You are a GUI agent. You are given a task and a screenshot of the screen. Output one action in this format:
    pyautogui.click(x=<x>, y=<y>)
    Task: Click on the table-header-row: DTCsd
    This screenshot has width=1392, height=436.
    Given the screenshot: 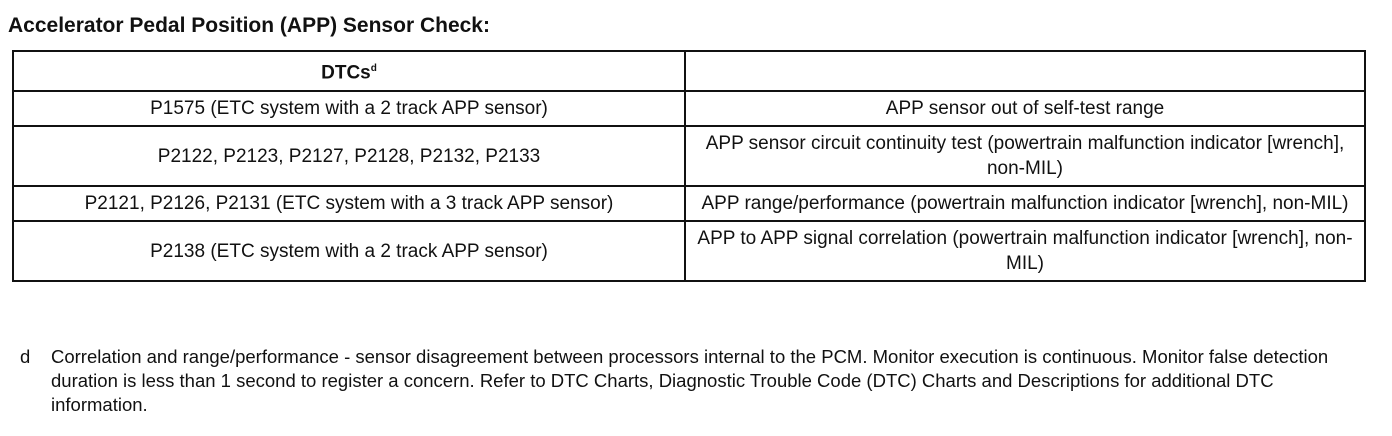 What is the action you would take?
    pyautogui.click(x=689, y=71)
    